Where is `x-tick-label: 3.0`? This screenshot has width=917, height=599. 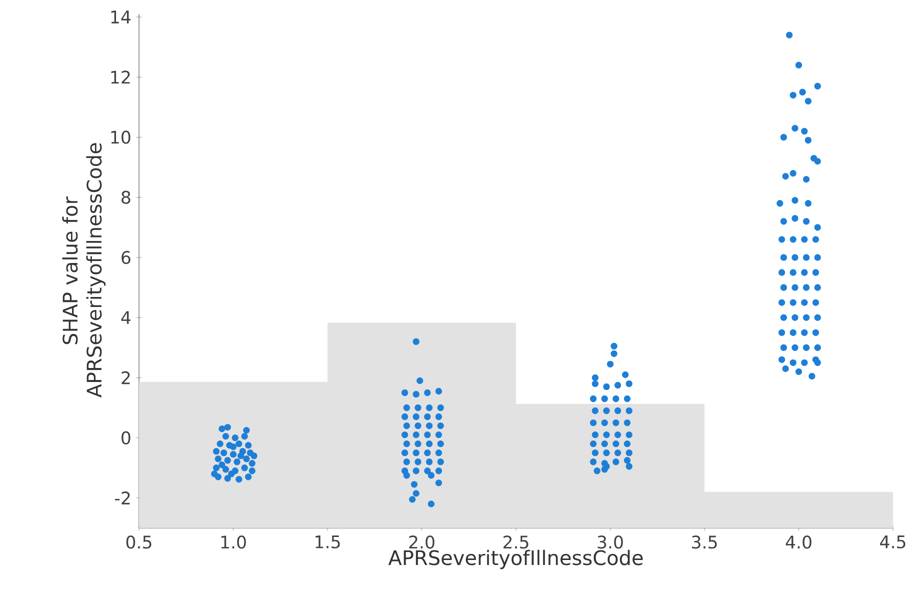 x-tick-label: 3.0 is located at coordinates (610, 542).